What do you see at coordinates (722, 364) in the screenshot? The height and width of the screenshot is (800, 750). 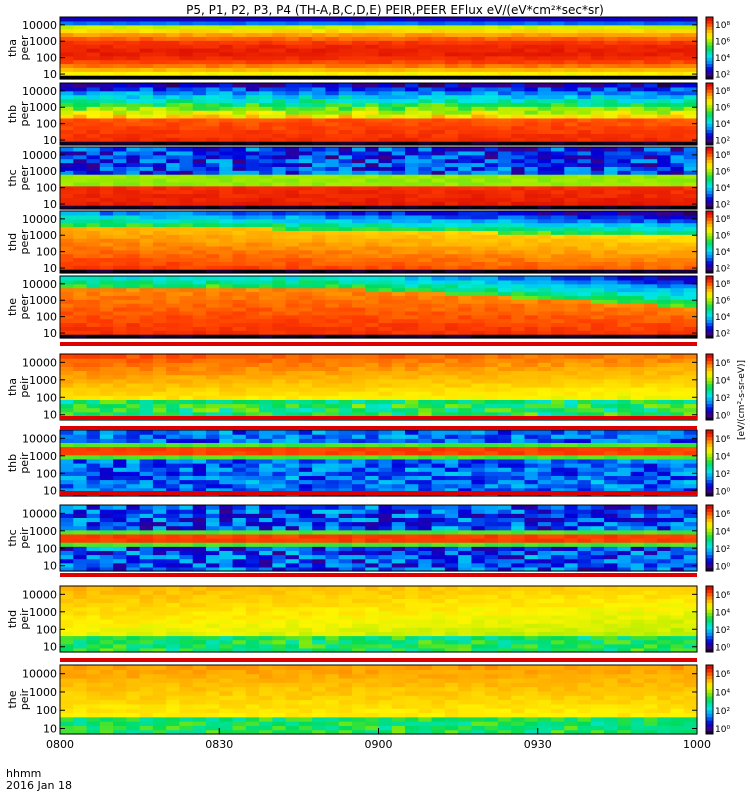 I see `colorbar-tick-label: 10⁶` at bounding box center [722, 364].